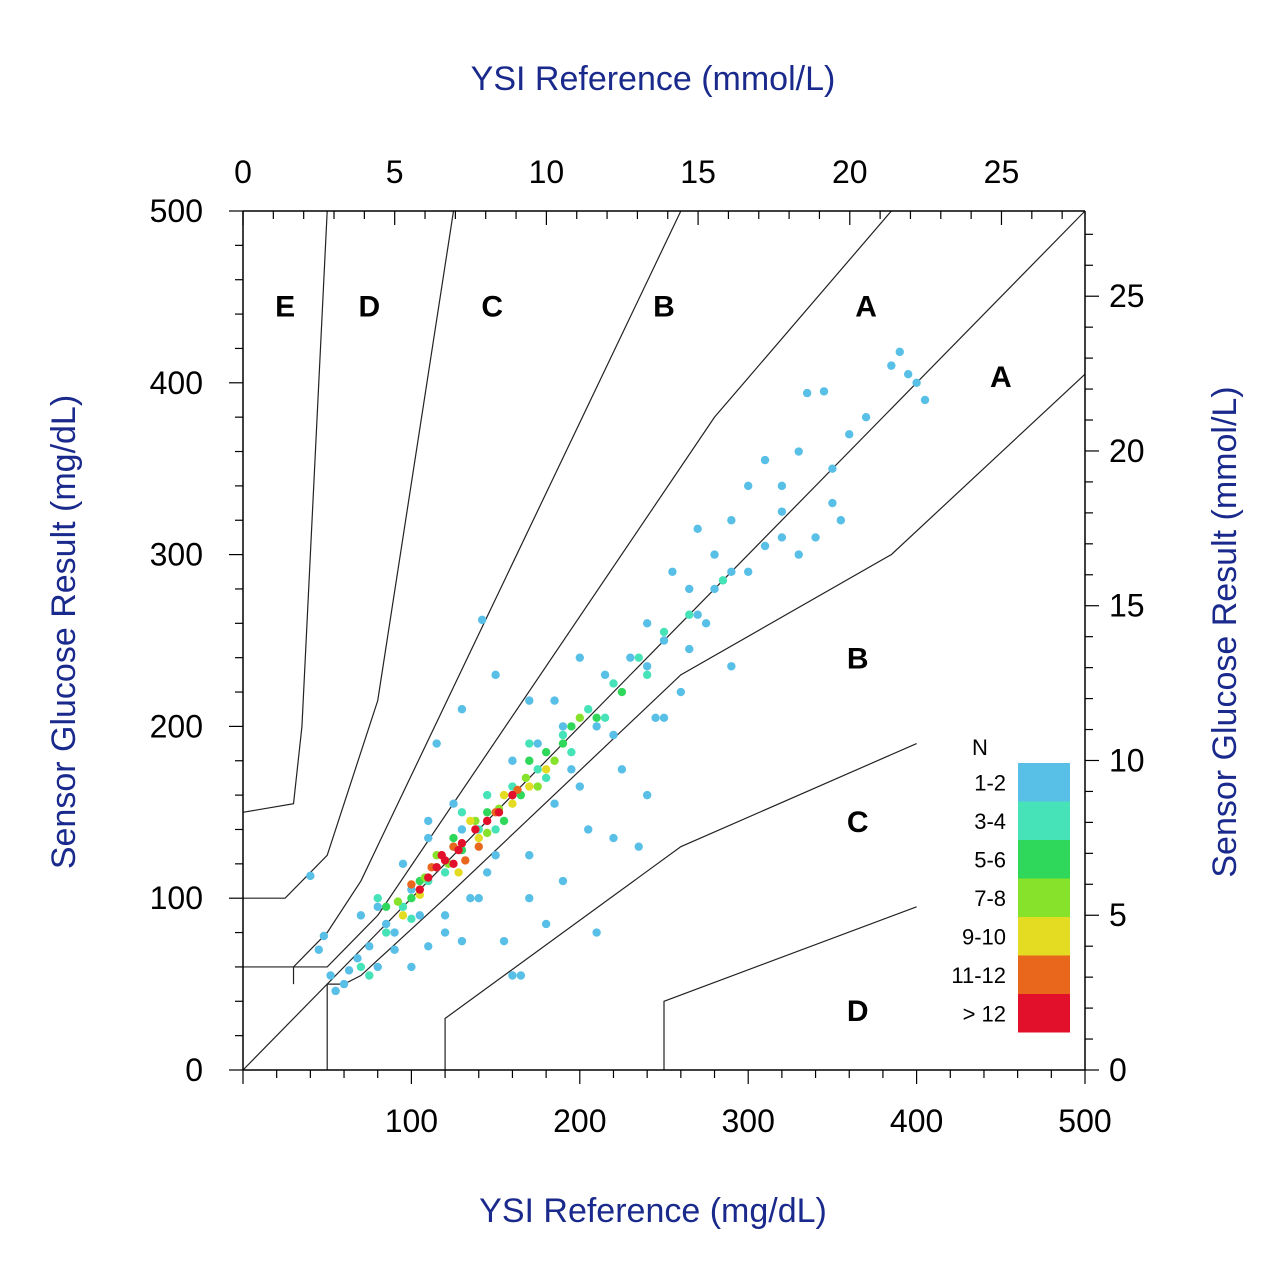 The height and width of the screenshot is (1280, 1280). What do you see at coordinates (285, 306) in the screenshot?
I see `zone-label-e: E` at bounding box center [285, 306].